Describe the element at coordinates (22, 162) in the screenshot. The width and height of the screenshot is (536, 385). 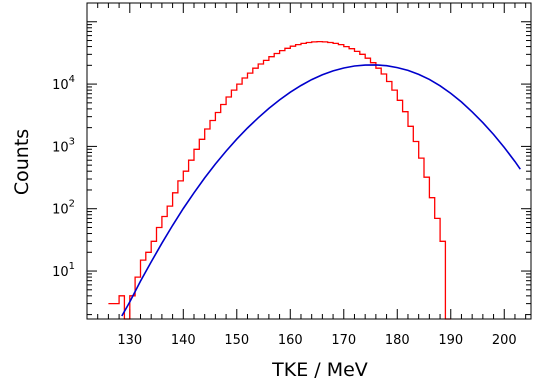
I see `y-axis-title: Counts` at that location.